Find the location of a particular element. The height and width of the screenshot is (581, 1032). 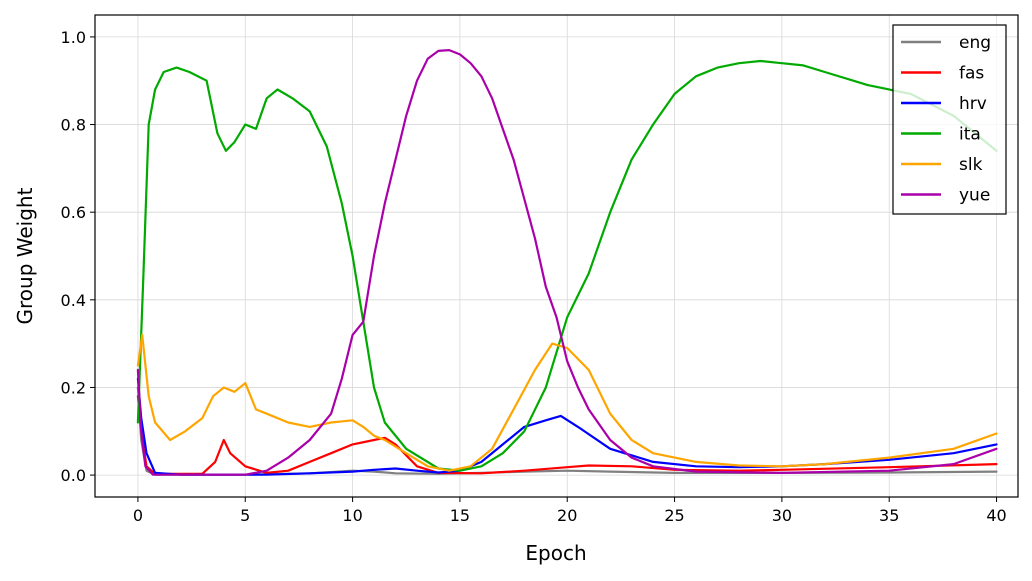

y-axis: 0.0 0.2 0.4 0.6 0.8 1.0 is located at coordinates (78, 256).